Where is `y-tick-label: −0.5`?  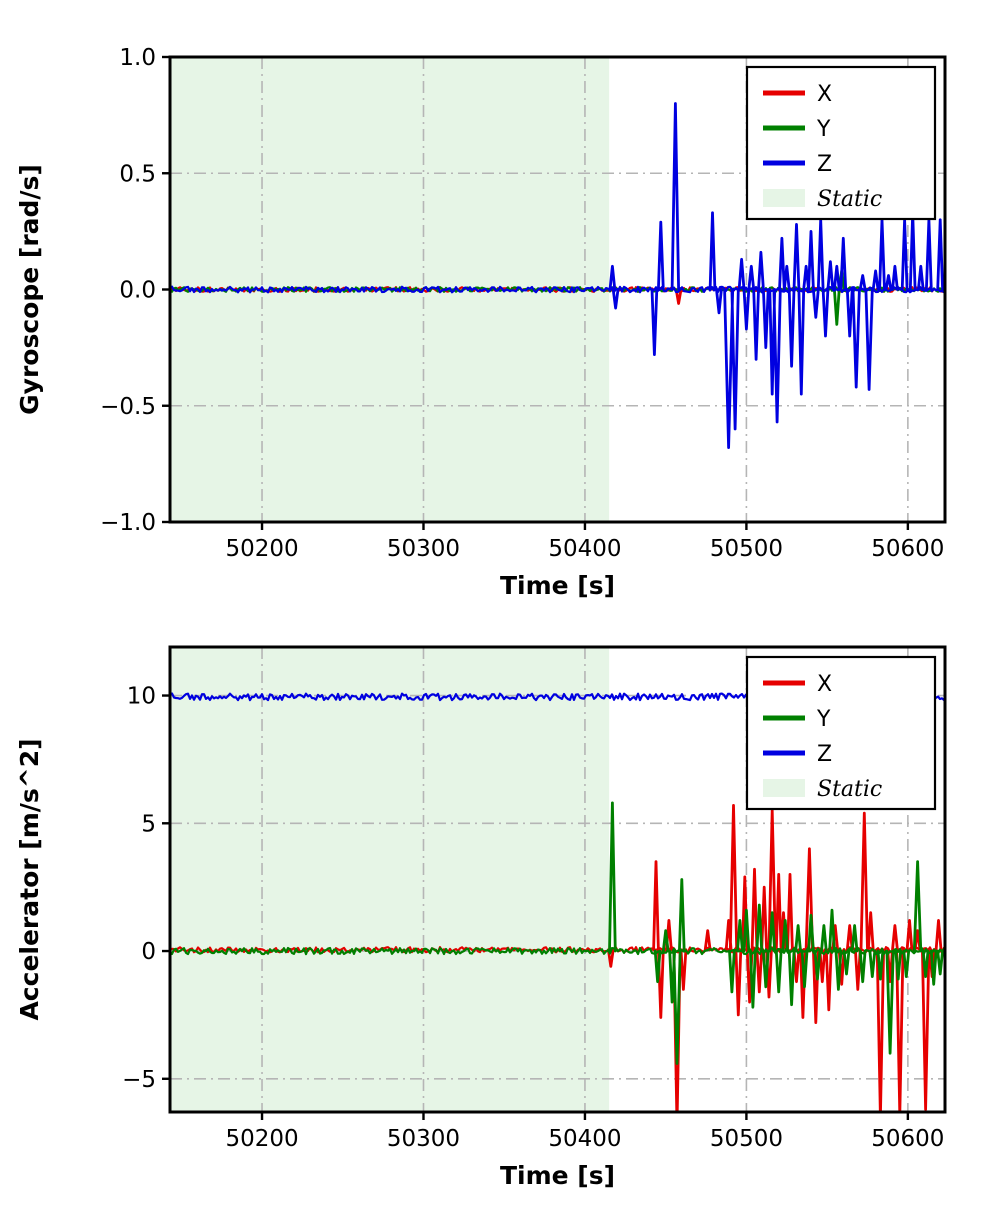 y-tick-label: −0.5 is located at coordinates (128, 407).